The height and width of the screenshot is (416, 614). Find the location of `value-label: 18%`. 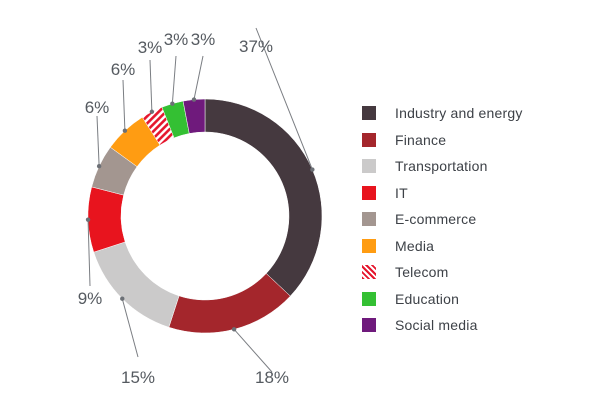

value-label: 18% is located at coordinates (272, 377).